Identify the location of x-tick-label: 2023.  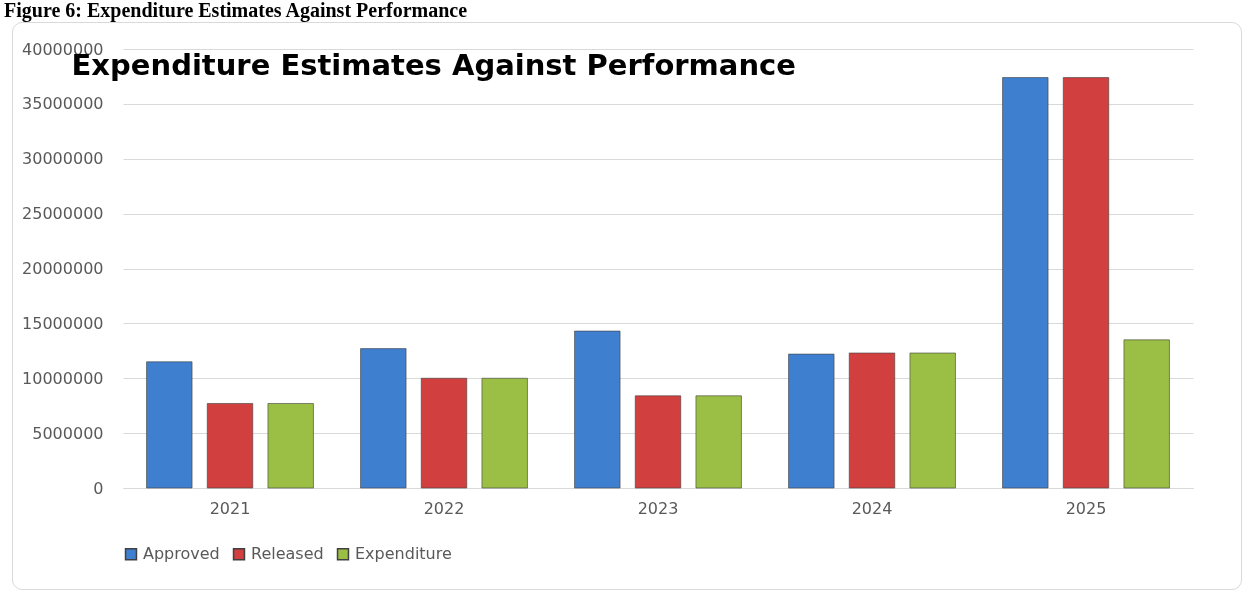
(658, 508).